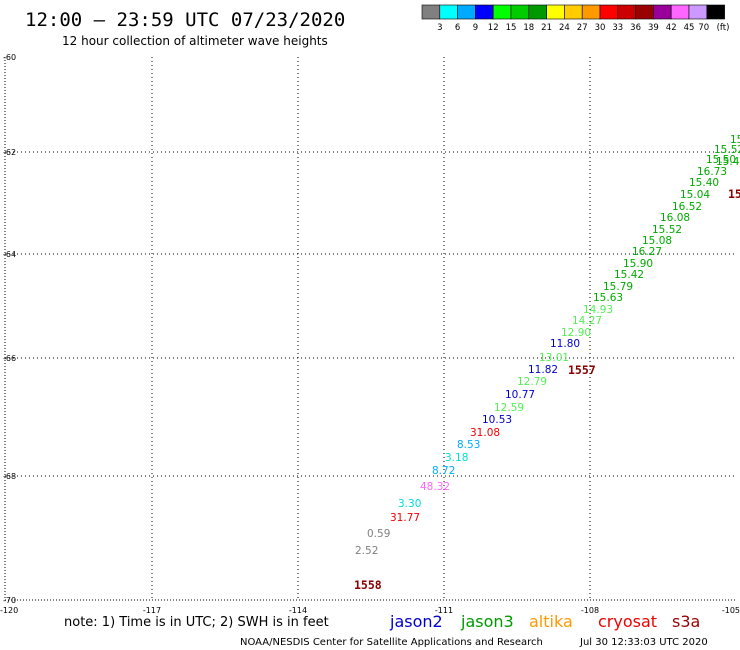  I want to click on legend-label: 24, so click(564, 28).